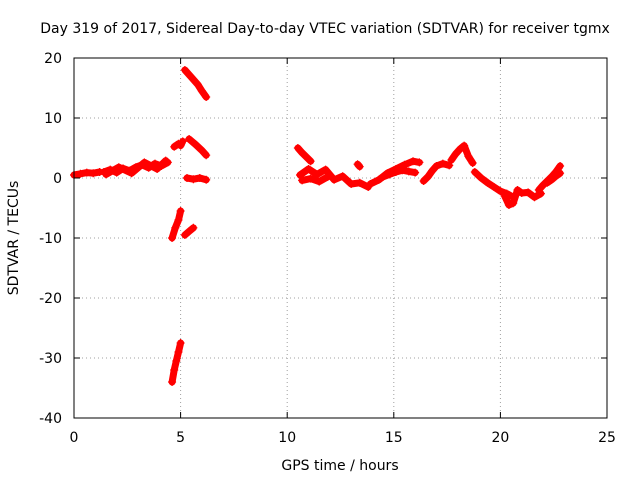 The image size is (640, 480). What do you see at coordinates (287, 438) in the screenshot?
I see `x-tick-label: 10` at bounding box center [287, 438].